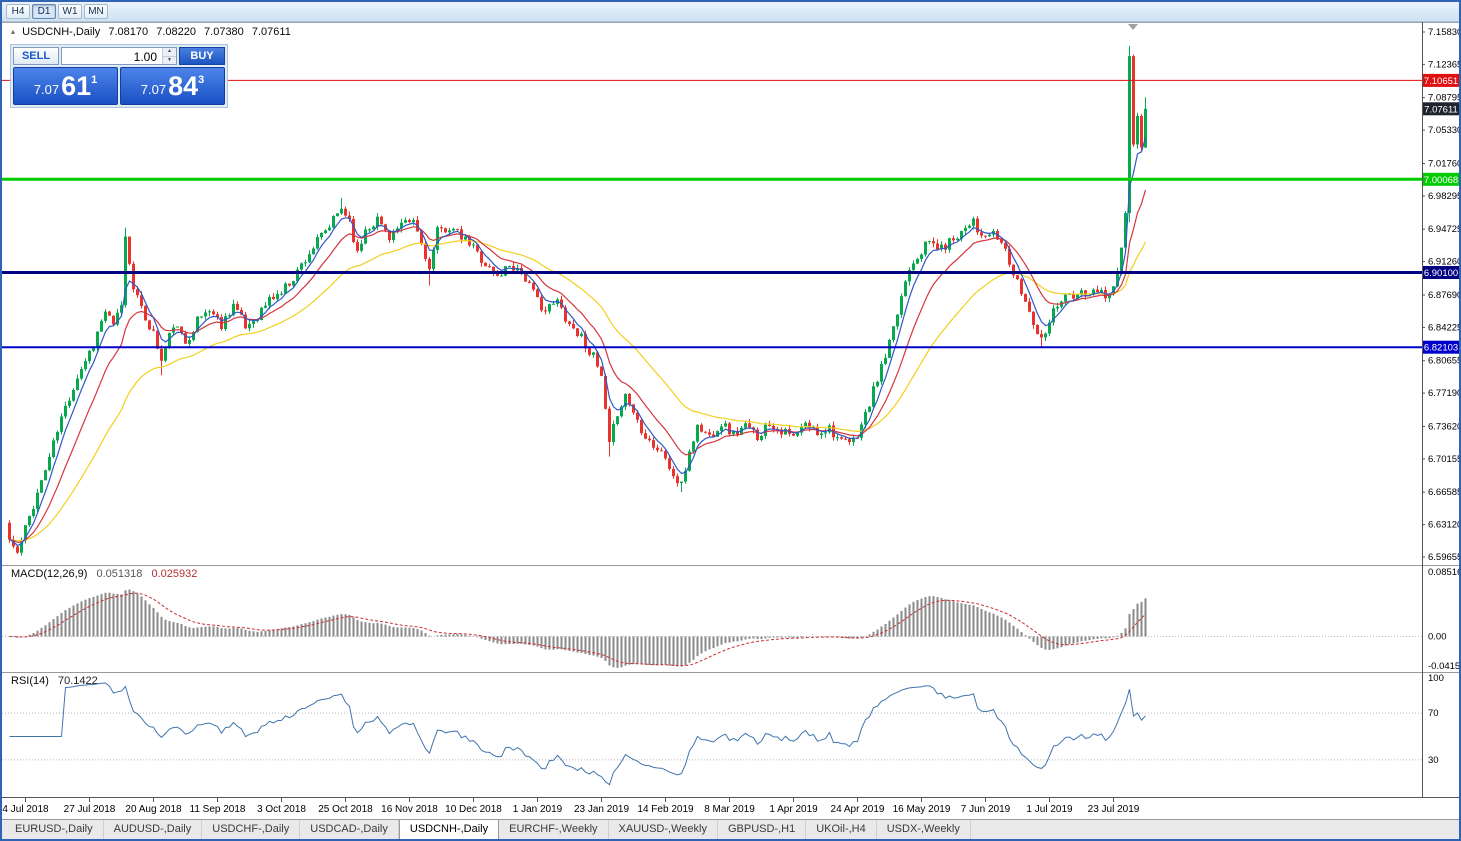  Describe the element at coordinates (44, 11) in the screenshot. I see `timeframe-button-d1: D1` at that location.